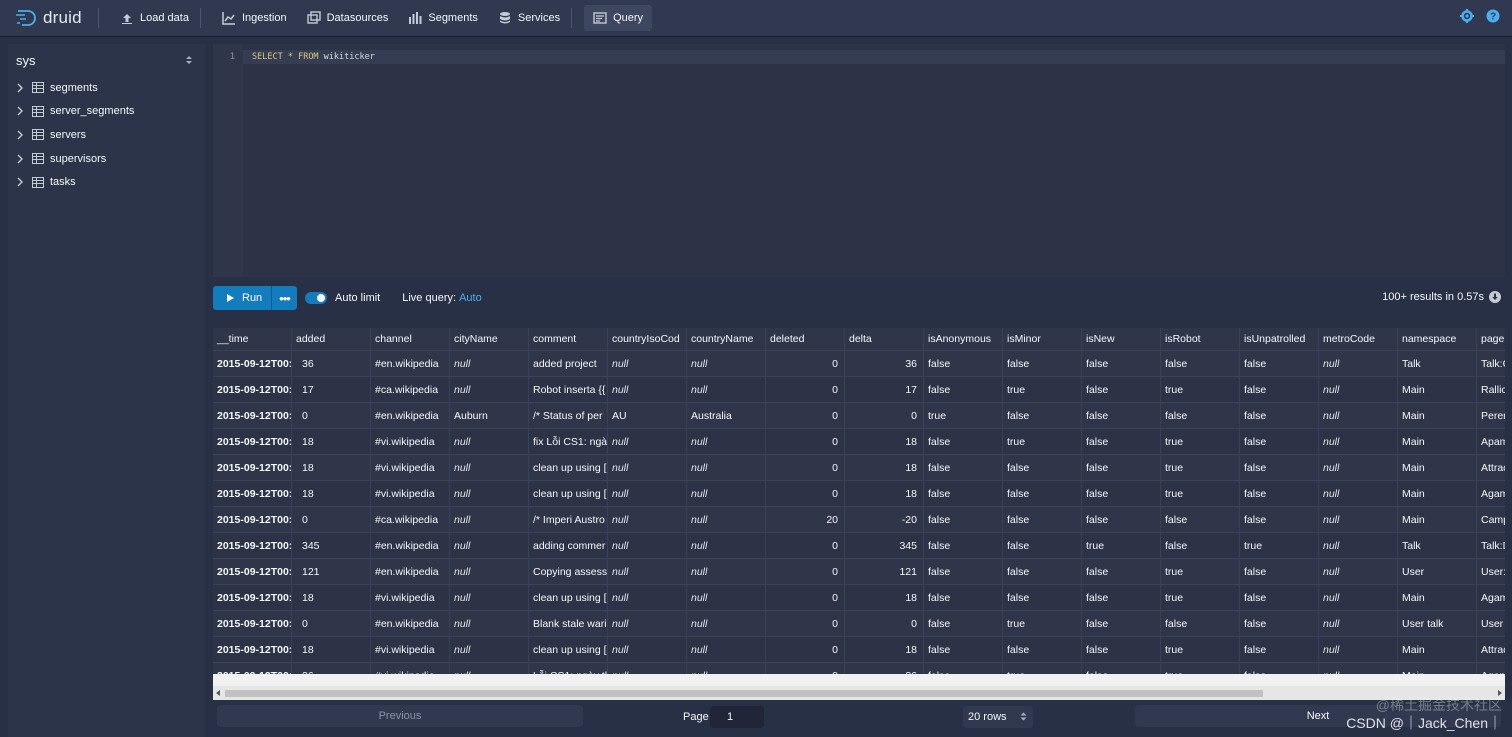 The height and width of the screenshot is (737, 1512). Describe the element at coordinates (874, 57) in the screenshot. I see `active-line-highlight` at that location.